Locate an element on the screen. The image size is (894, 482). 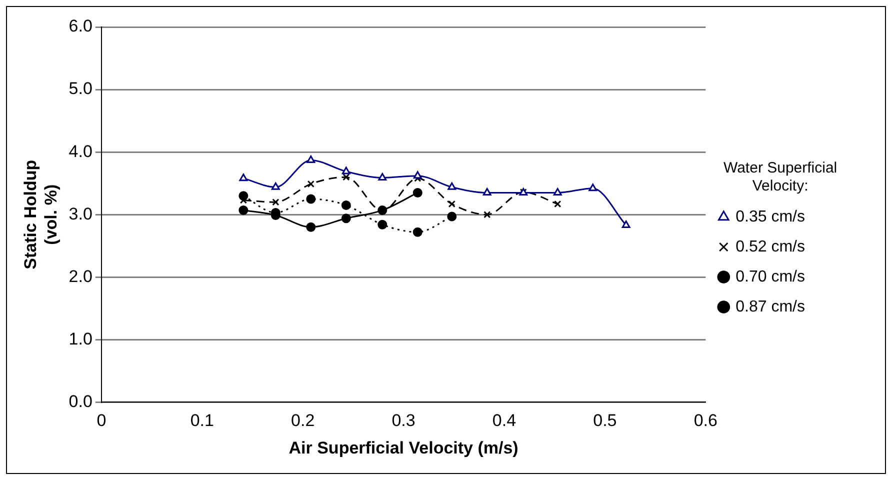
x-tick-label: 0.2 is located at coordinates (303, 420).